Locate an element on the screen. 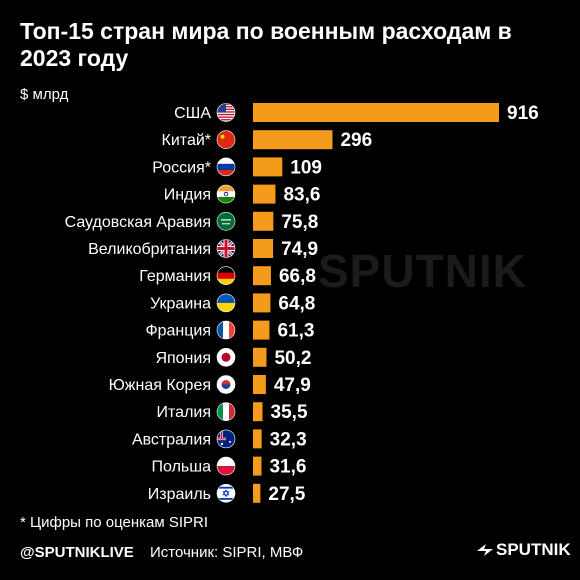  ukraine-flag-icon is located at coordinates (226, 303).